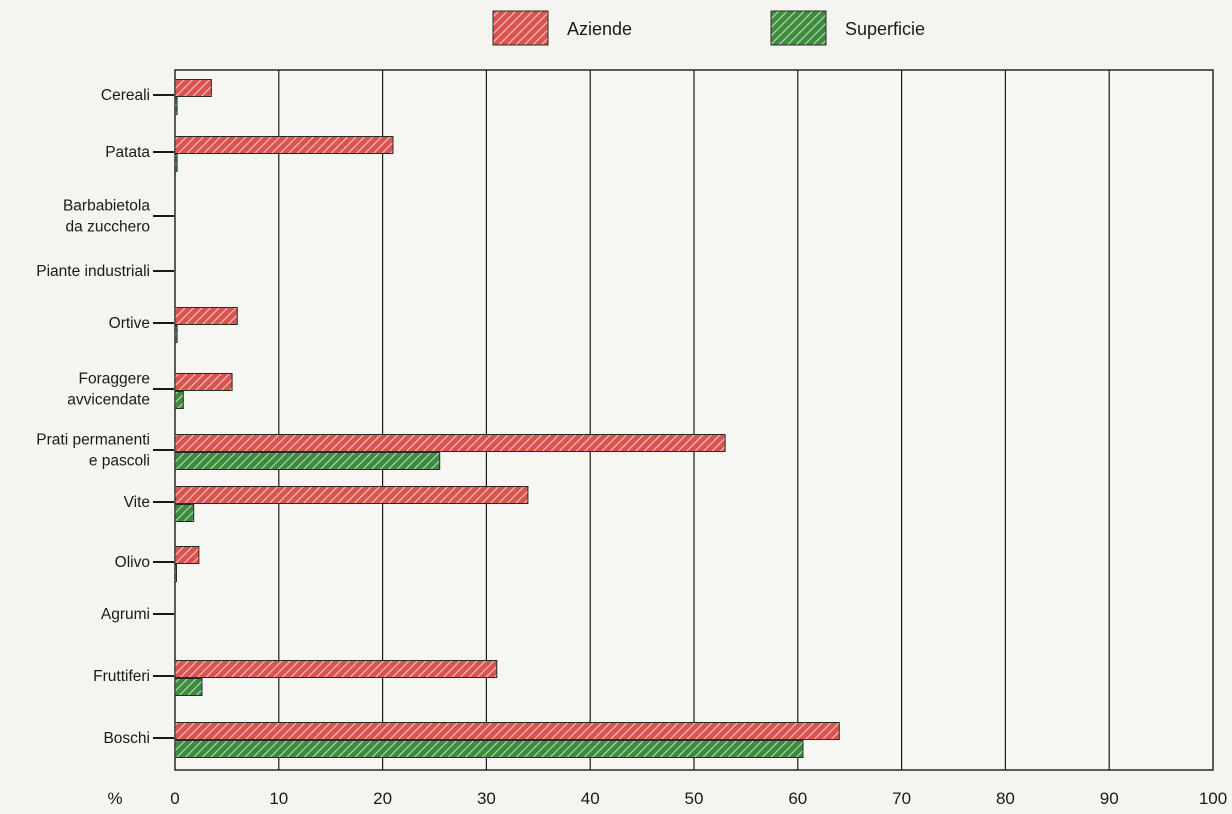  What do you see at coordinates (106, 206) in the screenshot?
I see `category-label: Barbabietola` at bounding box center [106, 206].